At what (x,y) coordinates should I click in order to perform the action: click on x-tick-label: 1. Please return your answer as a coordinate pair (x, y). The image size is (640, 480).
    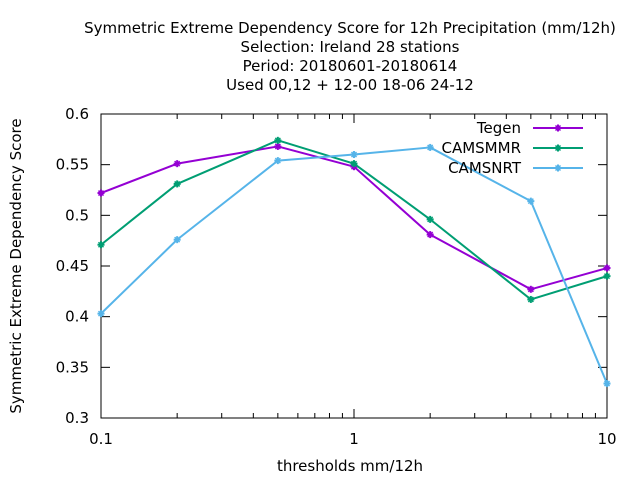
    Looking at the image, I should click on (354, 439).